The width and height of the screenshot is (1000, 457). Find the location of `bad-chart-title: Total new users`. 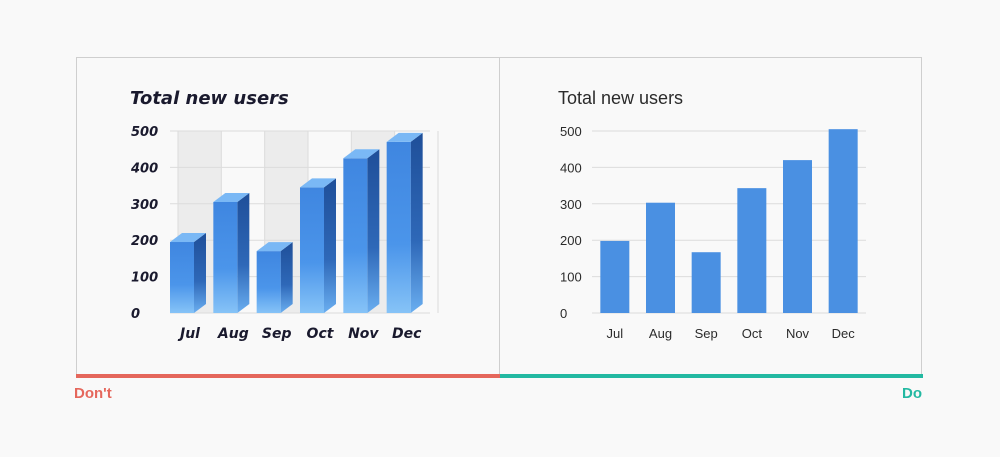

bad-chart-title: Total new users is located at coordinates (209, 98).